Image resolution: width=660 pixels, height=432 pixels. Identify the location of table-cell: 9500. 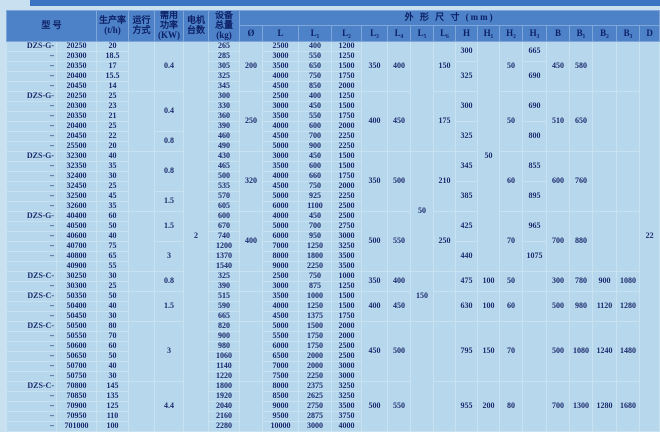
(281, 416).